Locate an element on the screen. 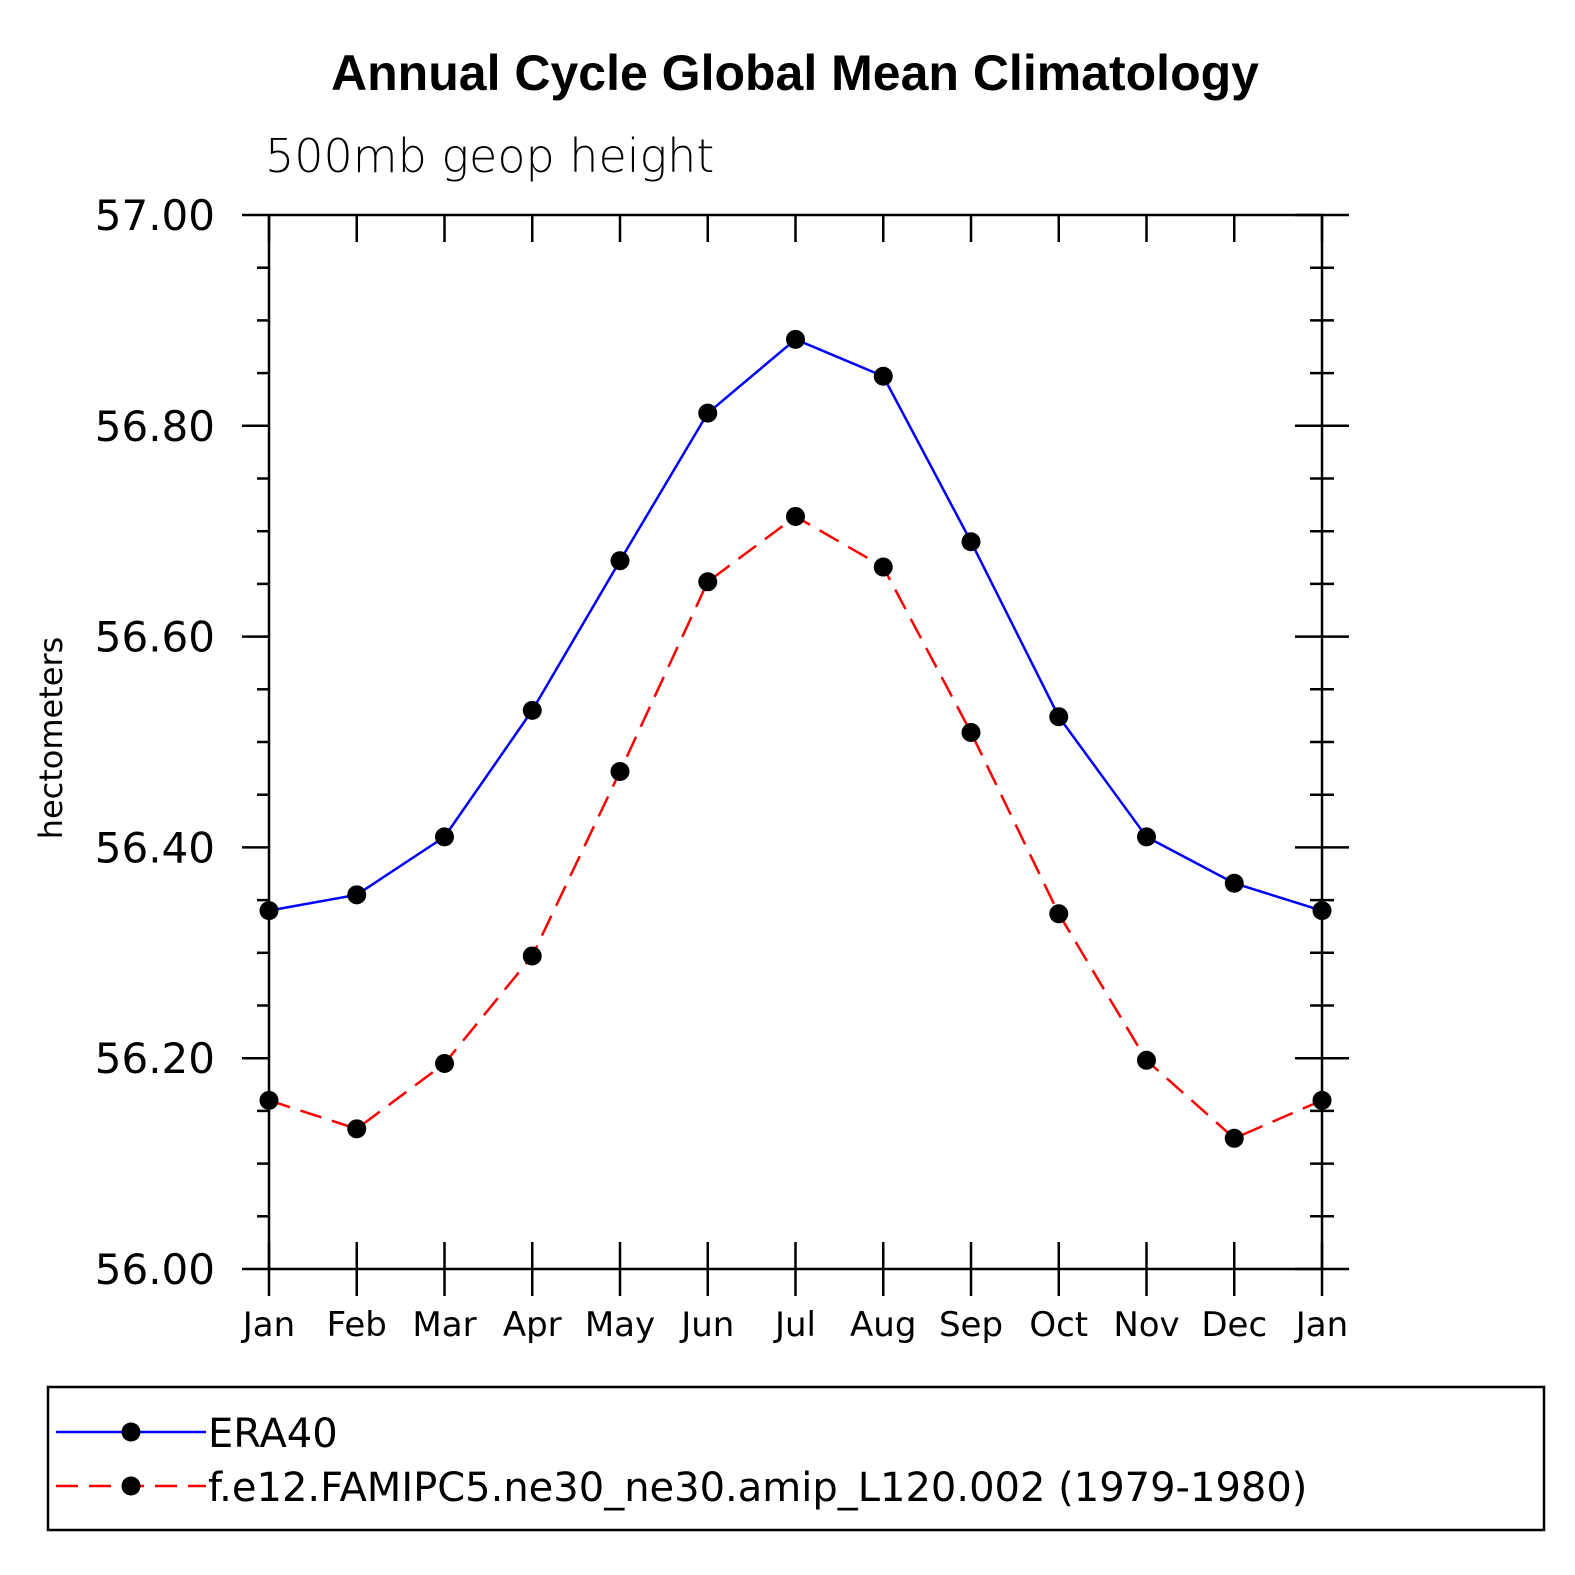  x-tick-label: Nov is located at coordinates (1146, 1325).